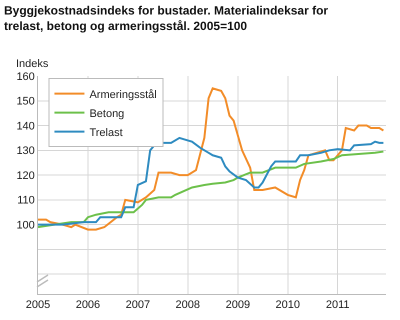 Image resolution: width=400 pixels, height=320 pixels. Describe the element at coordinates (38, 305) in the screenshot. I see `x-tick-label: 2005` at that location.